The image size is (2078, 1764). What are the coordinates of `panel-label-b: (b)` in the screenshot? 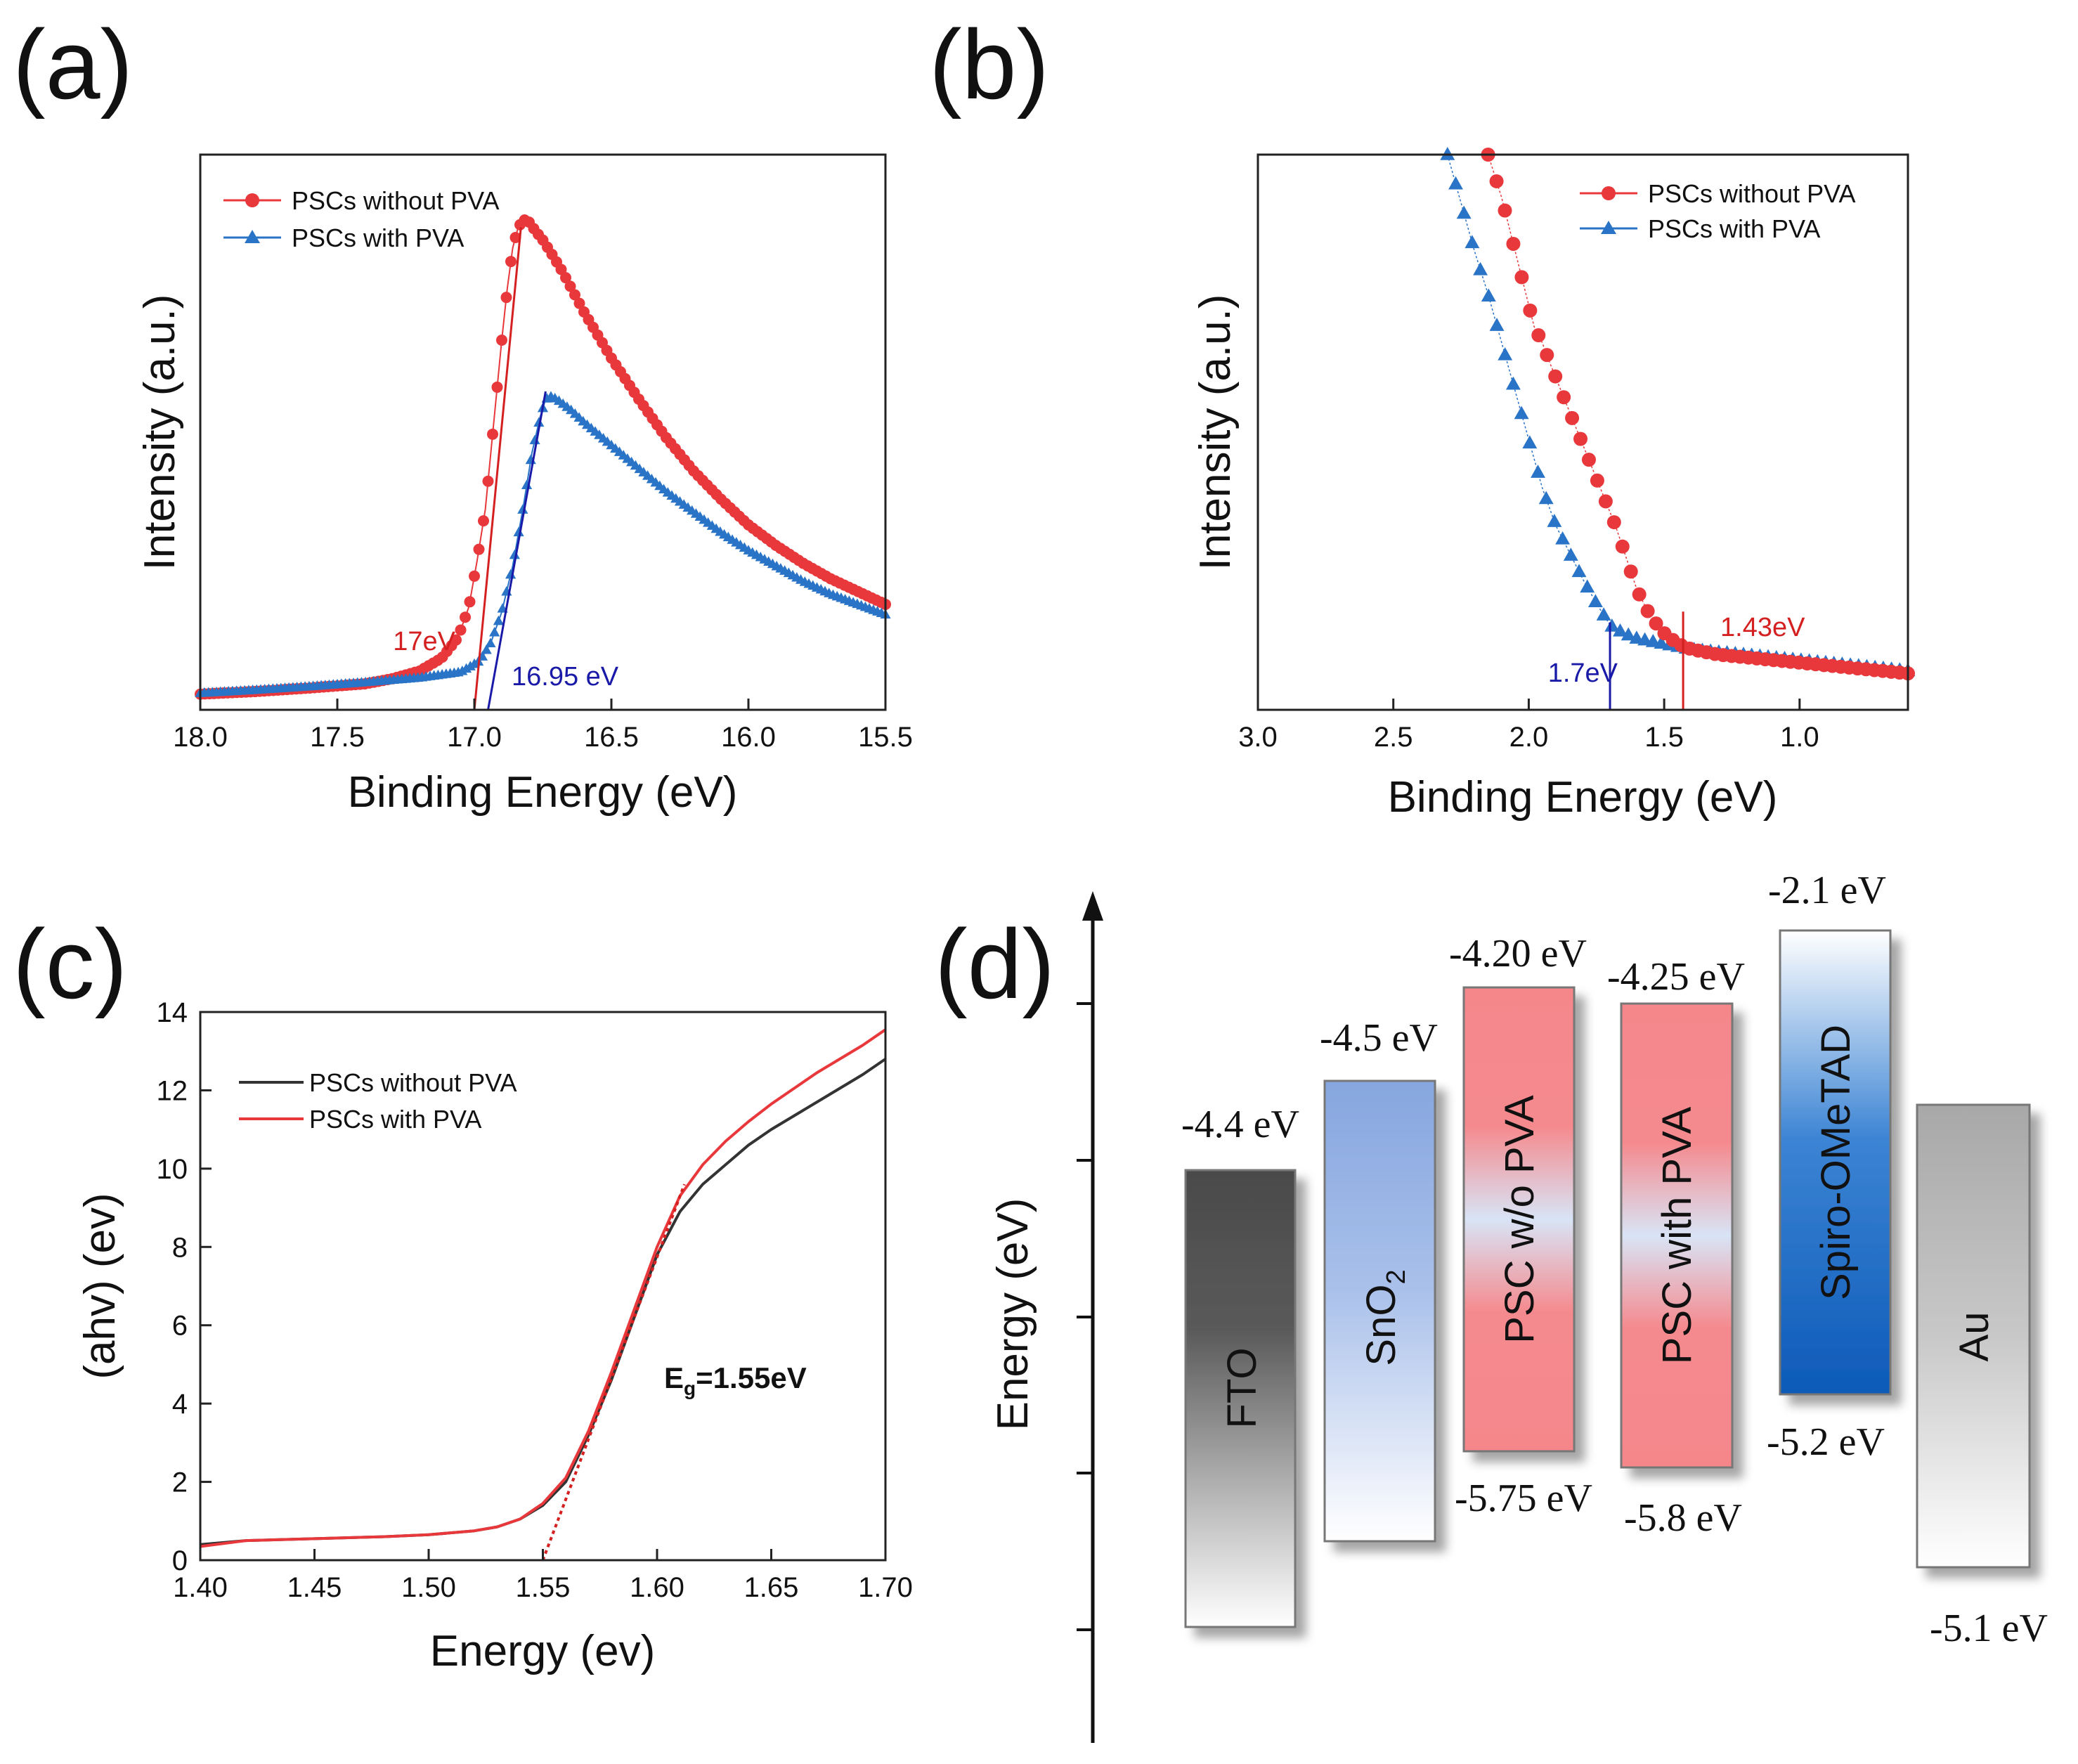 It's located at (989, 64).